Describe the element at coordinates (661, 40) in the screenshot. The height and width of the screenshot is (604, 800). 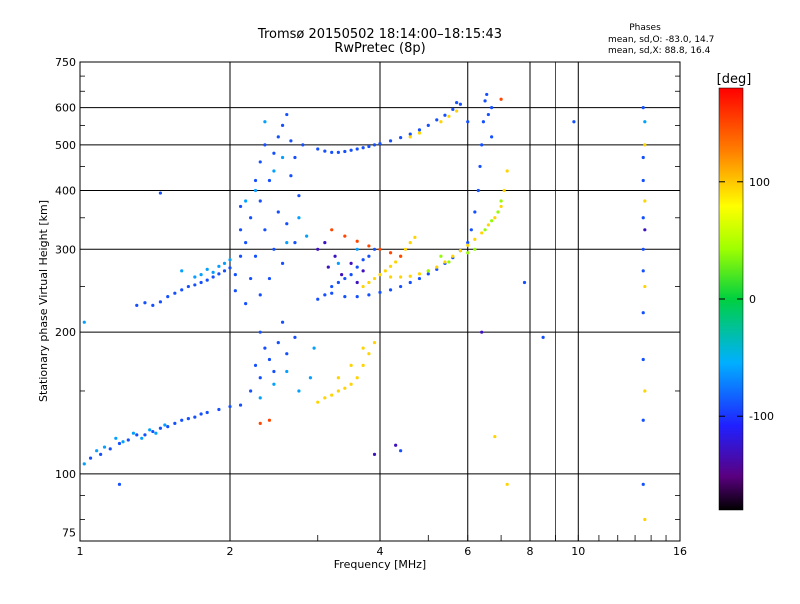
I see `stats-line-o: mean, sd,O: -83.0, 14.7` at that location.